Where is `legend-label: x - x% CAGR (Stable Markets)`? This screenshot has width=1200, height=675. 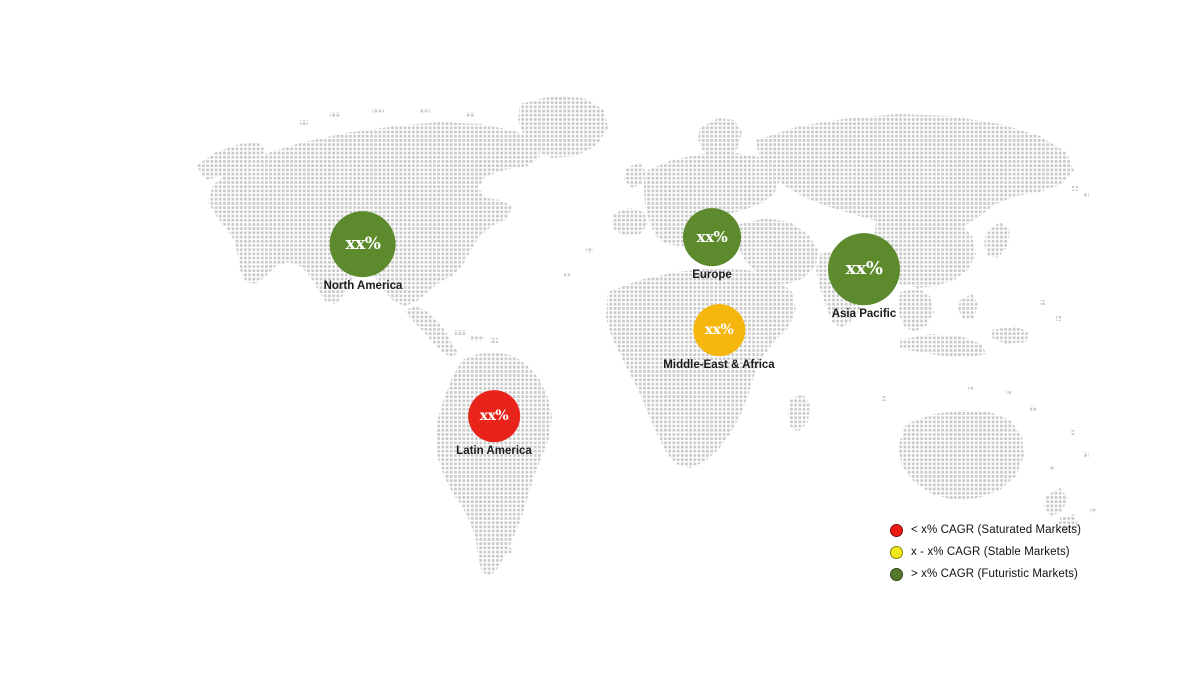
legend-label: x - x% CAGR (Stable Markets) is located at coordinates (990, 552).